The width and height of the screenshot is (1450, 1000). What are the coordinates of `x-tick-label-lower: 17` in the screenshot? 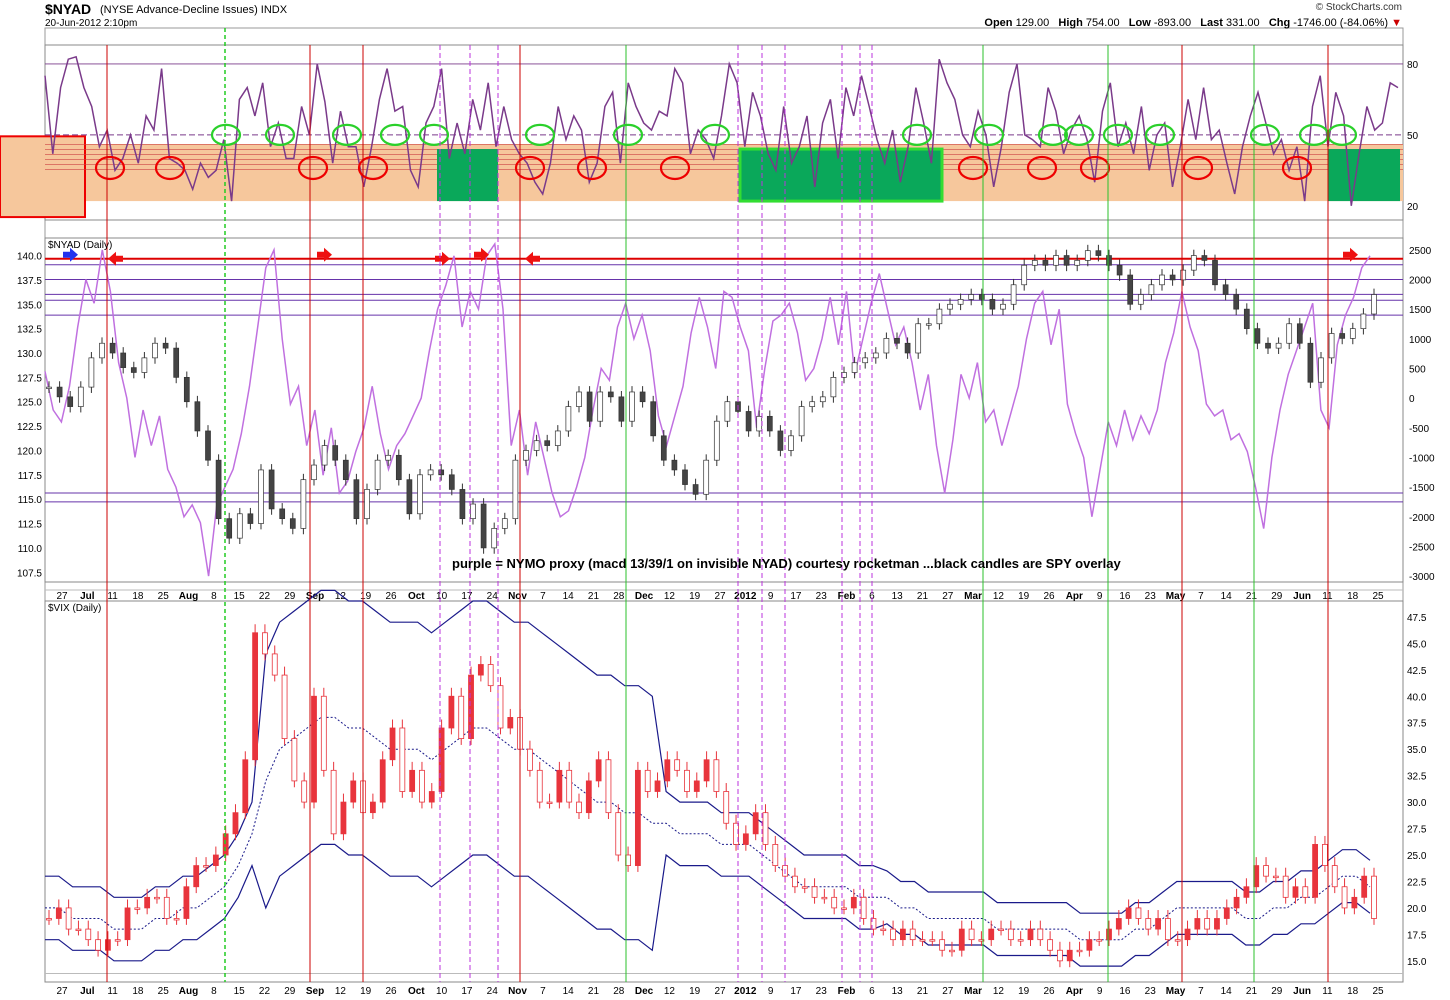 It's located at (796, 991).